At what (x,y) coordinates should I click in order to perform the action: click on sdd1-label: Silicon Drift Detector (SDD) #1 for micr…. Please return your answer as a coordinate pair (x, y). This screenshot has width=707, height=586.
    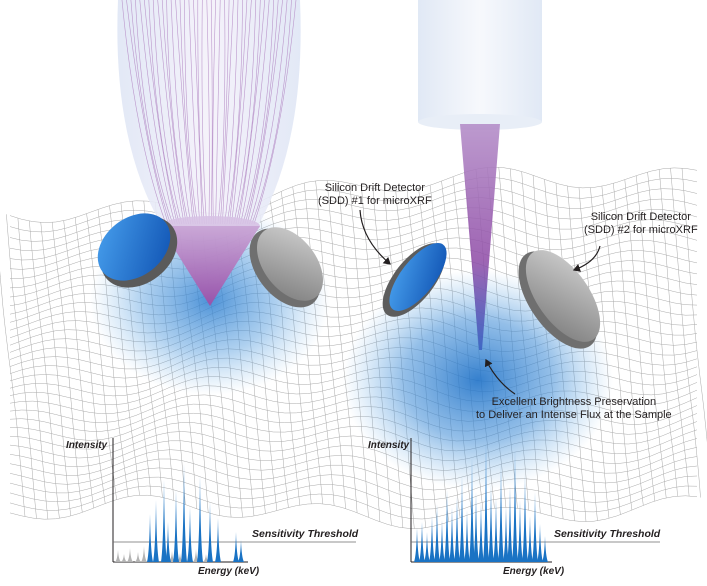
    Looking at the image, I should click on (375, 195).